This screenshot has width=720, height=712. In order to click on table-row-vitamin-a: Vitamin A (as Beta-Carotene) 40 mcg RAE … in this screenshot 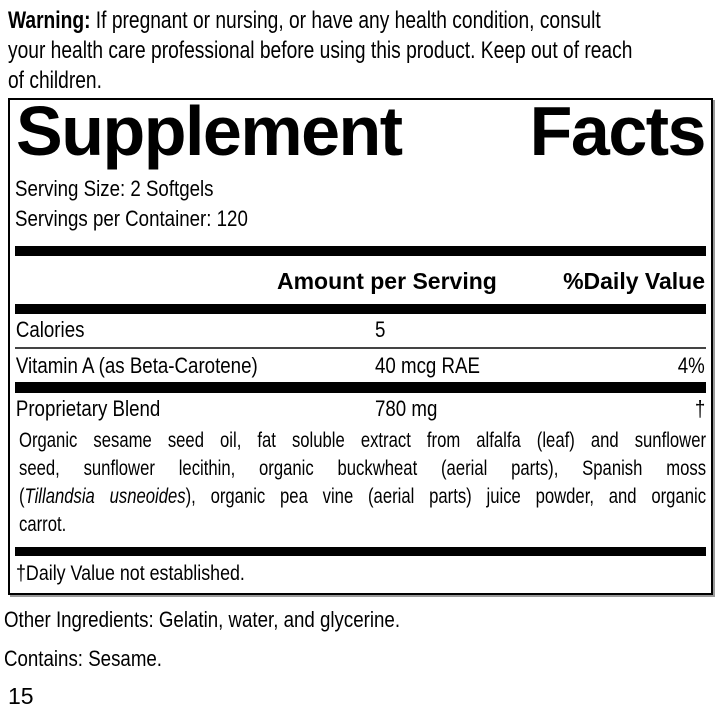, I will do `click(360, 366)`.